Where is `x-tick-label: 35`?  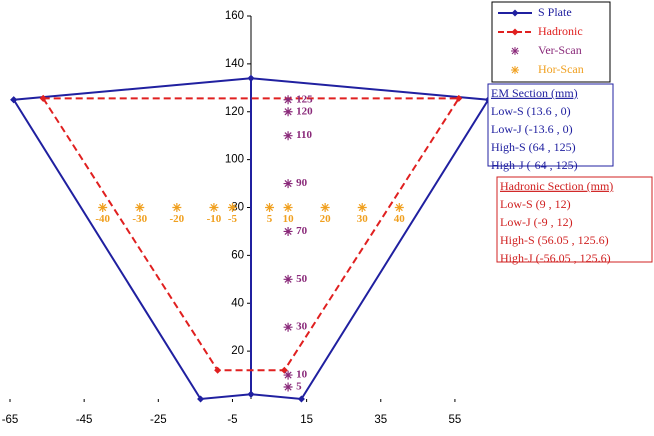
x-tick-label: 35 is located at coordinates (380, 420).